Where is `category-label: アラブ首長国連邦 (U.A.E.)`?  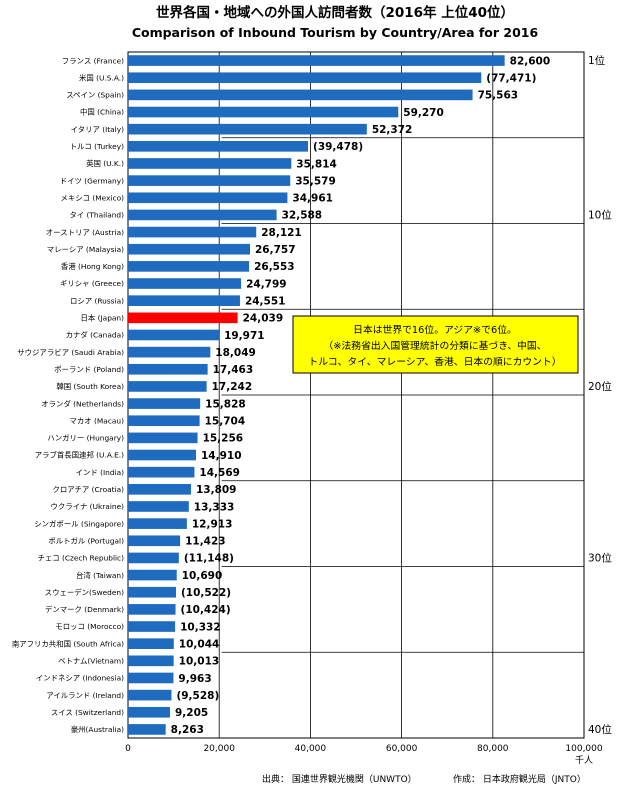
category-label: アラブ首長国連邦 (U.A.E.) is located at coordinates (79, 455).